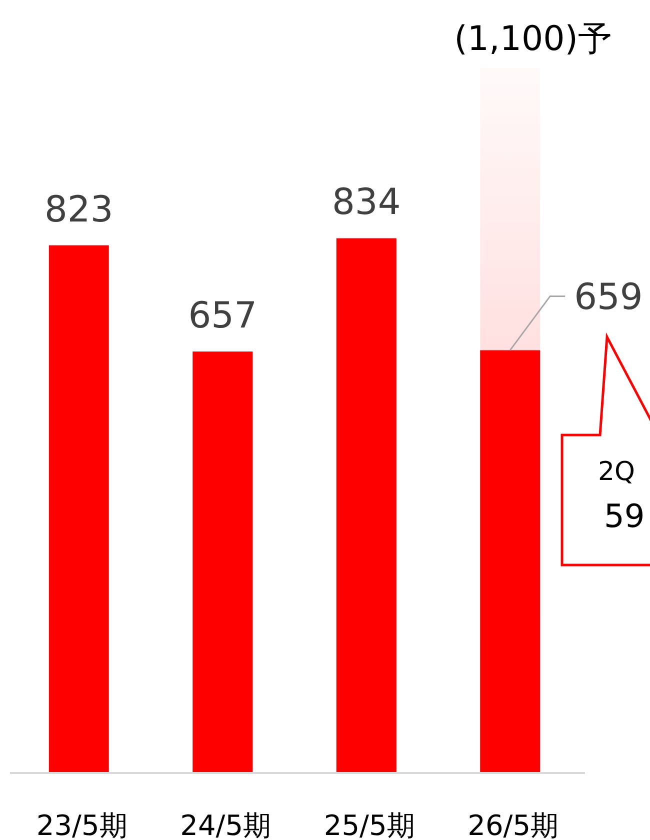 The width and height of the screenshot is (650, 840). I want to click on data-label: (1,100)予, so click(533, 39).